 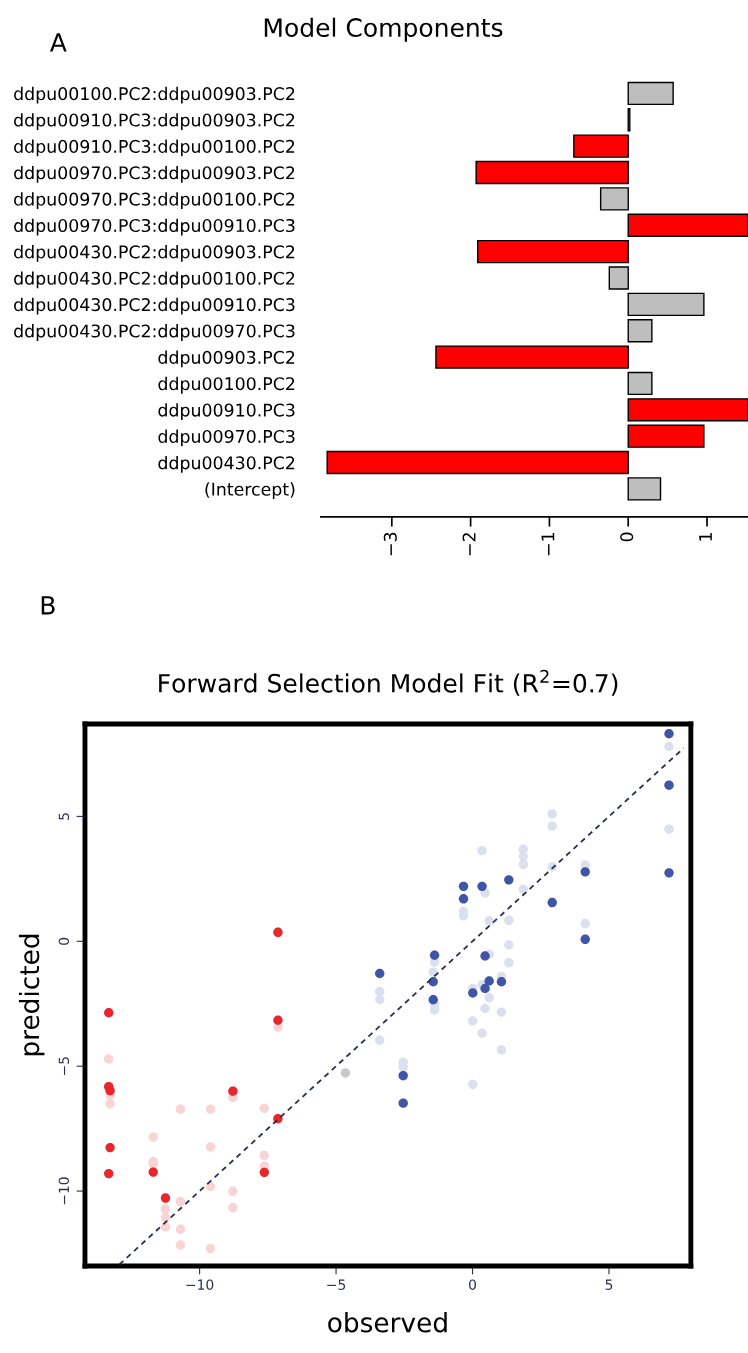 What do you see at coordinates (226, 438) in the screenshot?
I see `y-tick-label: ddpu00970.PC3` at bounding box center [226, 438].